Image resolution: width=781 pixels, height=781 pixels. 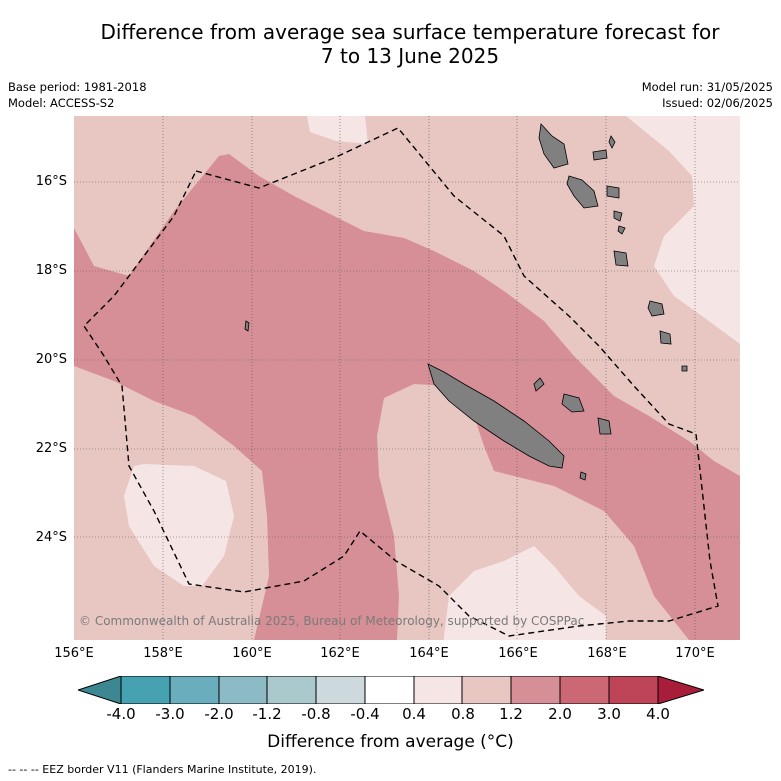 What do you see at coordinates (252, 653) in the screenshot?
I see `lon-label-160e: 160°E` at bounding box center [252, 653].